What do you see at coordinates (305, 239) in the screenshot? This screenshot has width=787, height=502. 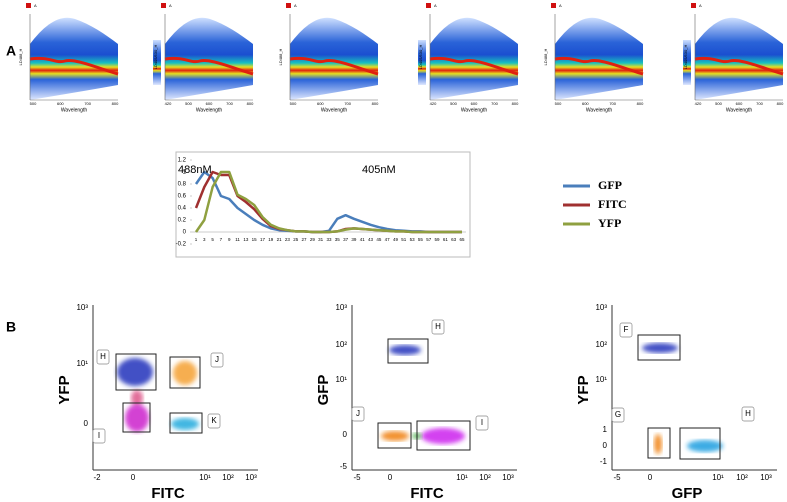 I see `x-tick-label: 27` at bounding box center [305, 239].